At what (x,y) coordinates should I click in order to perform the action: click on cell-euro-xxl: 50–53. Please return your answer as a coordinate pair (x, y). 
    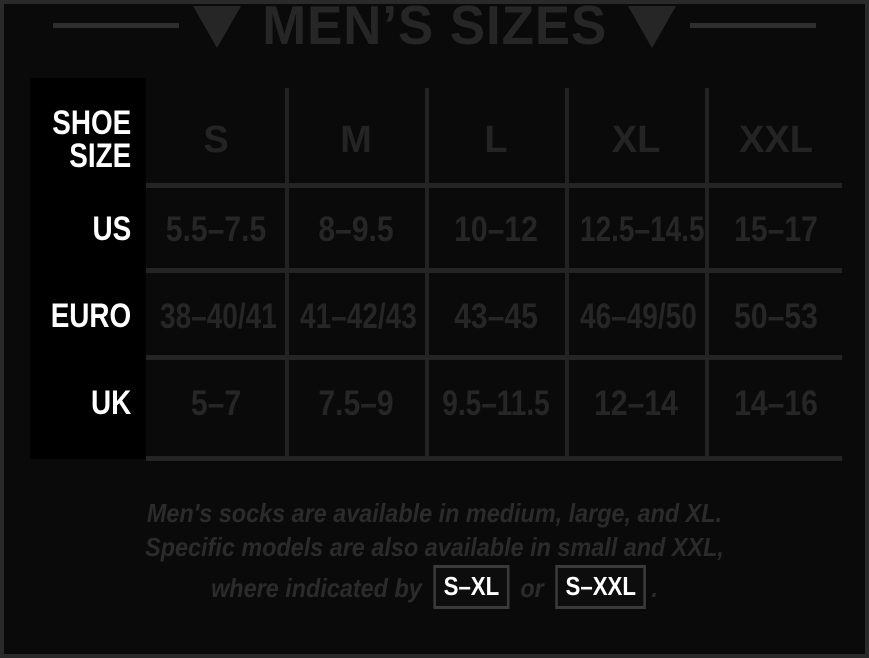
    Looking at the image, I should click on (776, 316).